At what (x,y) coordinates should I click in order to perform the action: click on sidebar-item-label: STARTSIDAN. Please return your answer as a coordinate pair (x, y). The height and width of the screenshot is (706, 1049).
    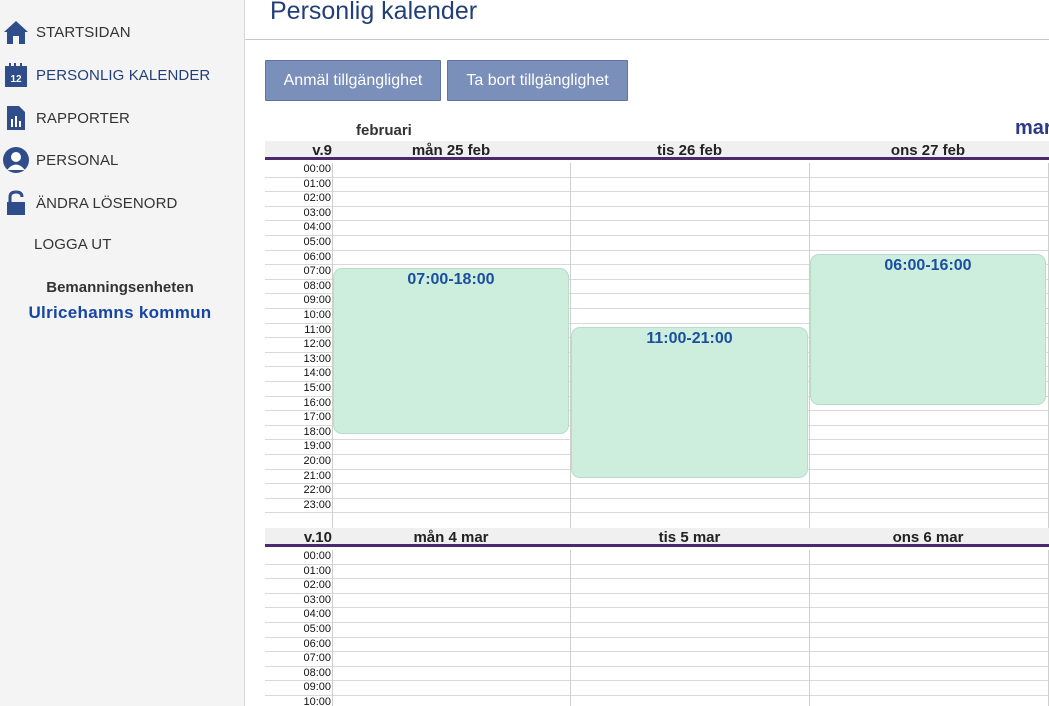
    Looking at the image, I should click on (83, 32).